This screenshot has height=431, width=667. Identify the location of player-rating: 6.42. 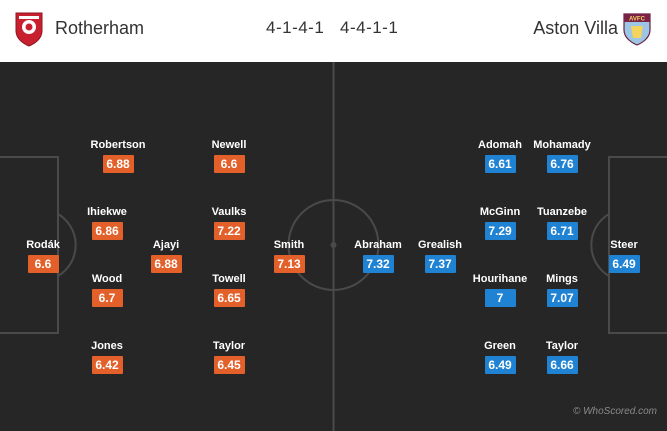
(107, 365).